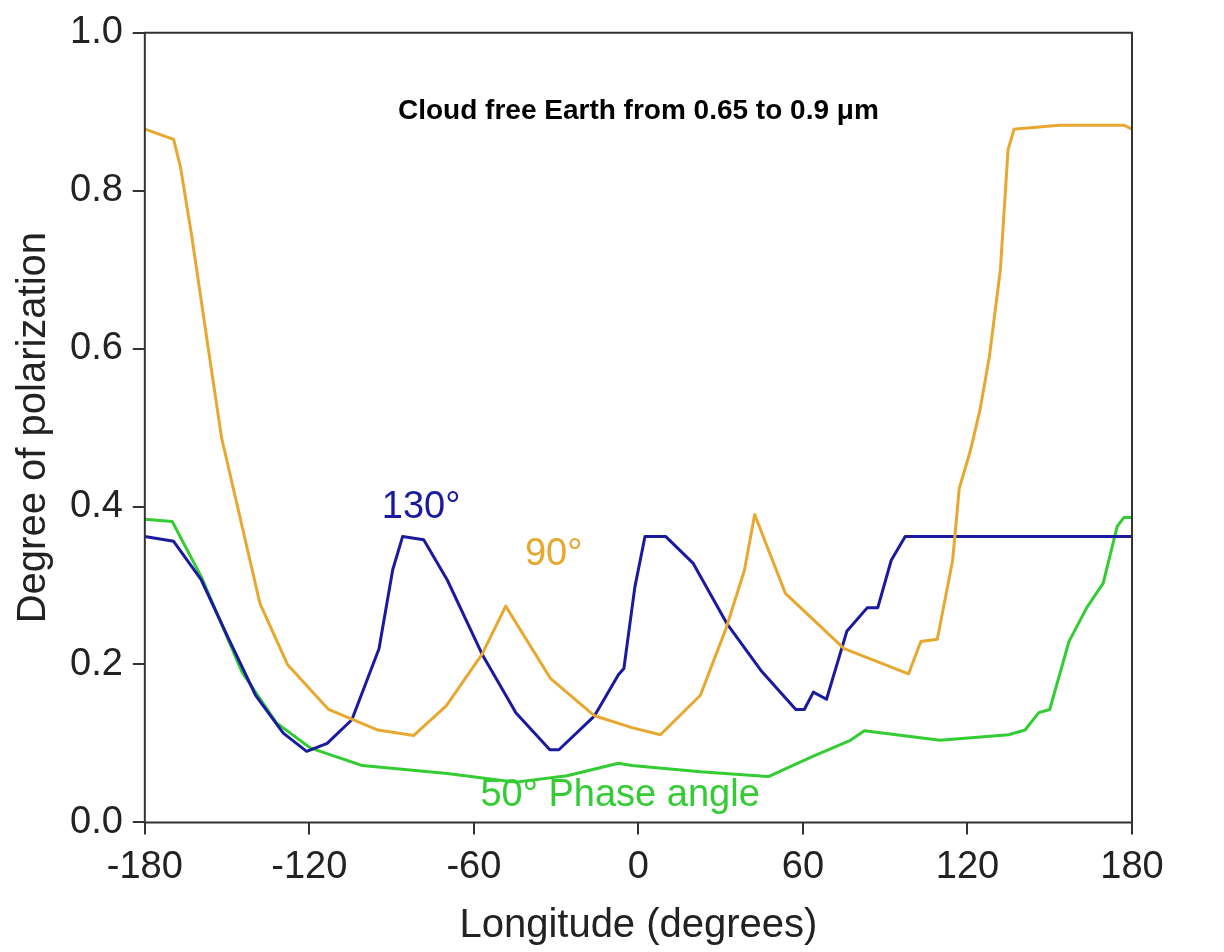 The width and height of the screenshot is (1224, 952). Describe the element at coordinates (638, 109) in the screenshot. I see `text: Cloud free Earth from 0.65 to 0.9 μm` at that location.